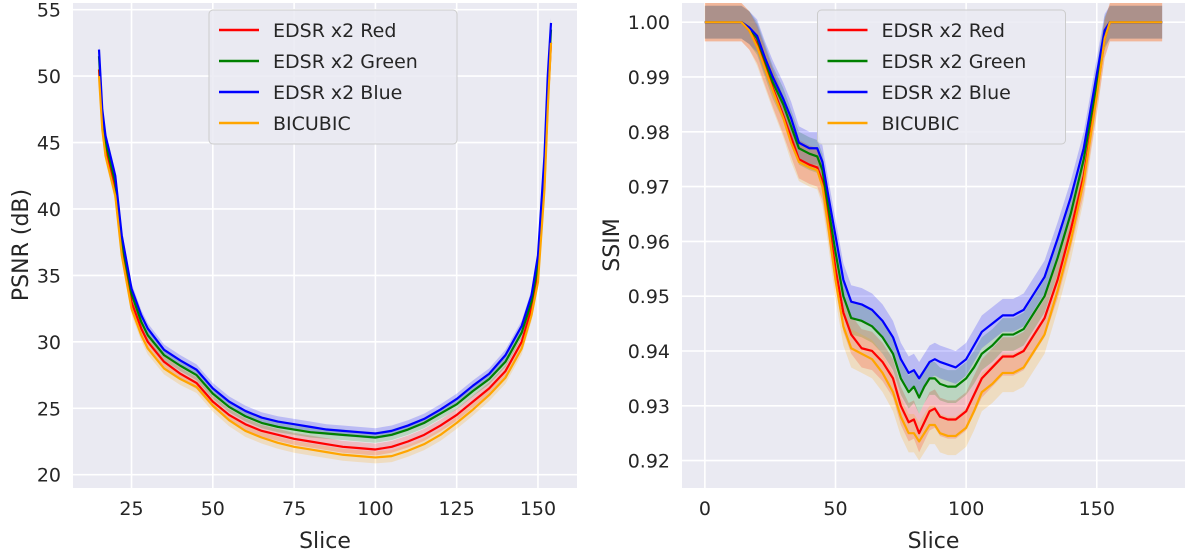  I want to click on y-tick-label: 40, so click(49, 210).